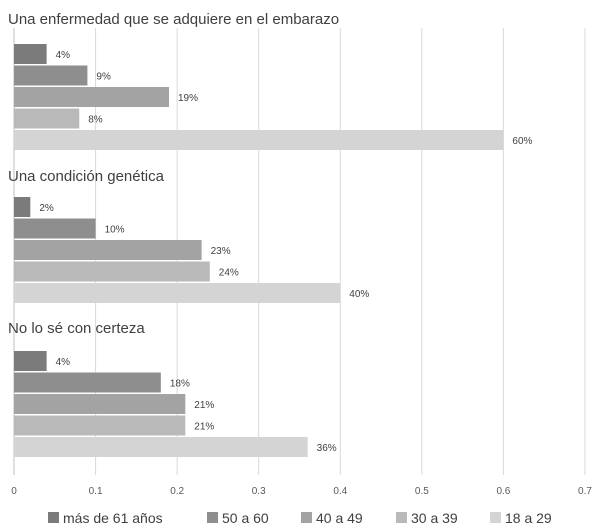 The height and width of the screenshot is (529, 594). Describe the element at coordinates (95, 120) in the screenshot. I see `data-label: 8%` at that location.